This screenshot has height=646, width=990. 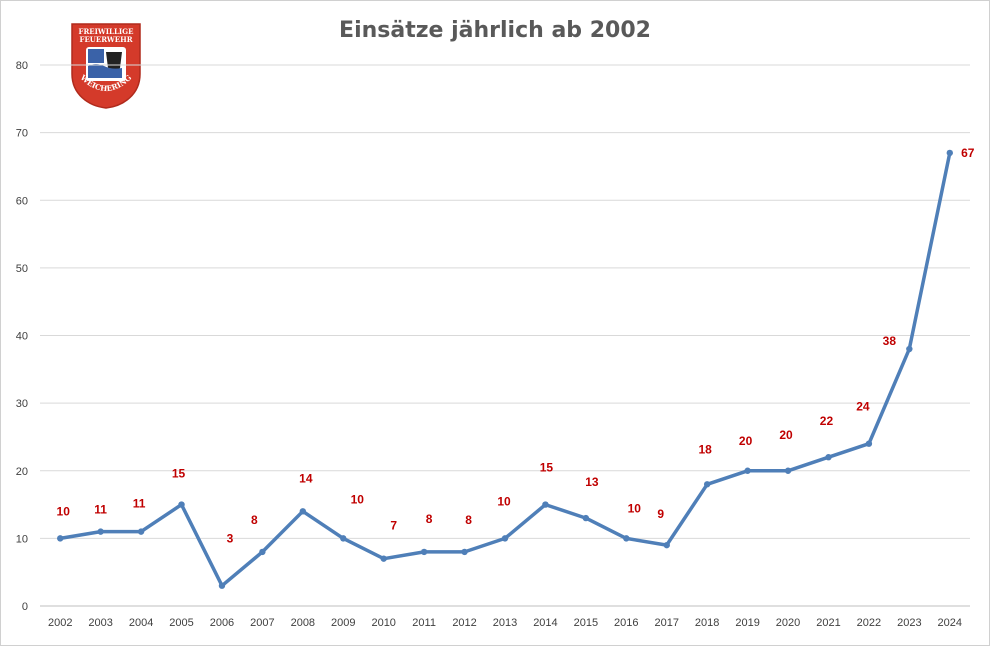 What do you see at coordinates (909, 623) in the screenshot?
I see `x-tick-label: 2023` at bounding box center [909, 623].